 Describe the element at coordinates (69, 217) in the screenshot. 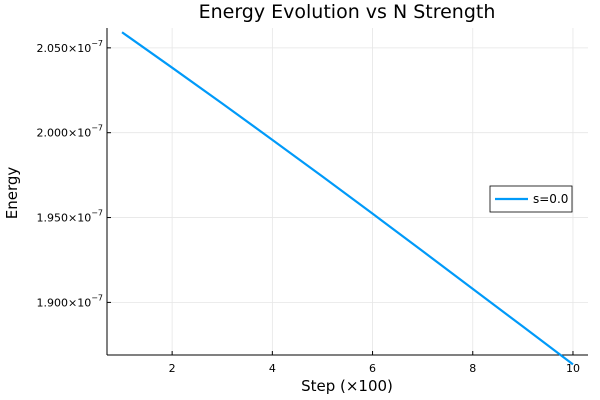

I see `y-tick-label: 1.950×10⁻⁷` at that location.